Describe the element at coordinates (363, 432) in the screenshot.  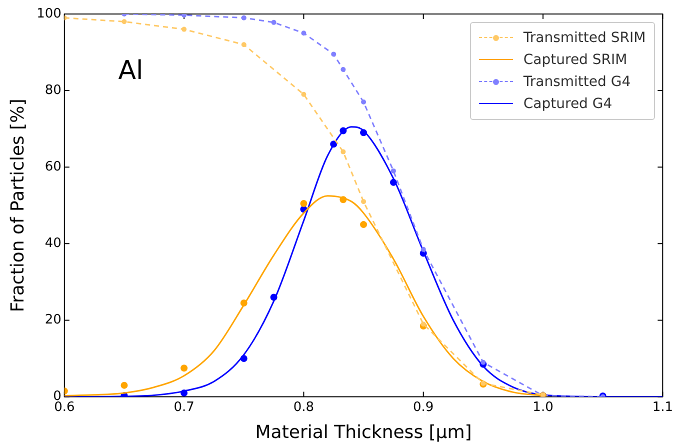
I see `x-axis-title: Material Thickness [μm]` at that location.